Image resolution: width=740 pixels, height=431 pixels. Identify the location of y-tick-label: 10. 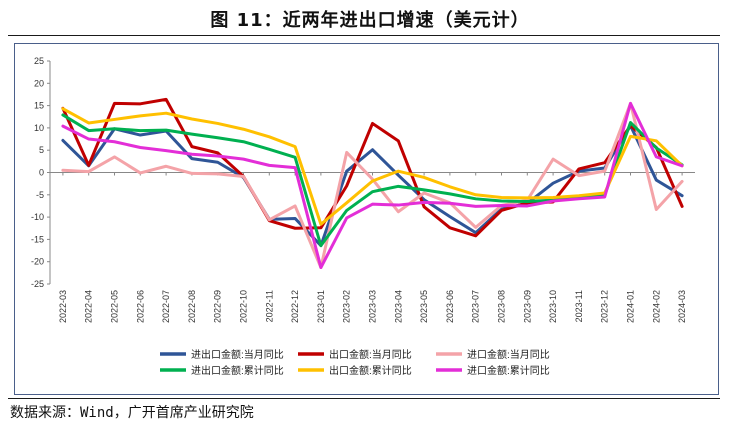
(39, 128).